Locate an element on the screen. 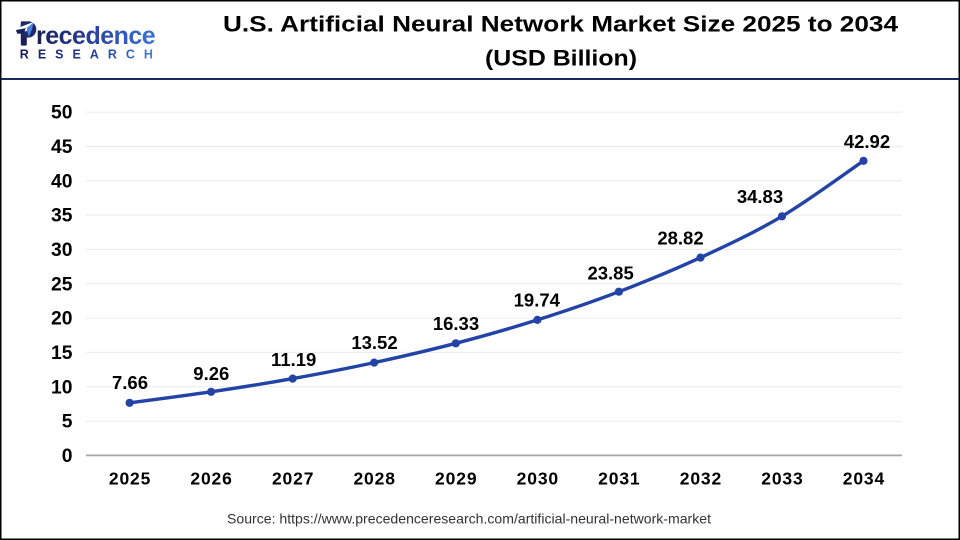  svg-text: 40 is located at coordinates (61, 181).